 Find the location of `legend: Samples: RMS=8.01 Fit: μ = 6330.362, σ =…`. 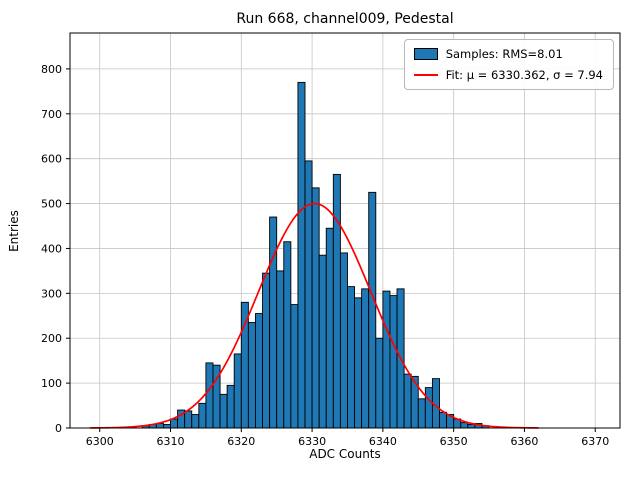

legend: Samples: RMS=8.01 Fit: μ = 6330.362, σ =… is located at coordinates (508, 64).